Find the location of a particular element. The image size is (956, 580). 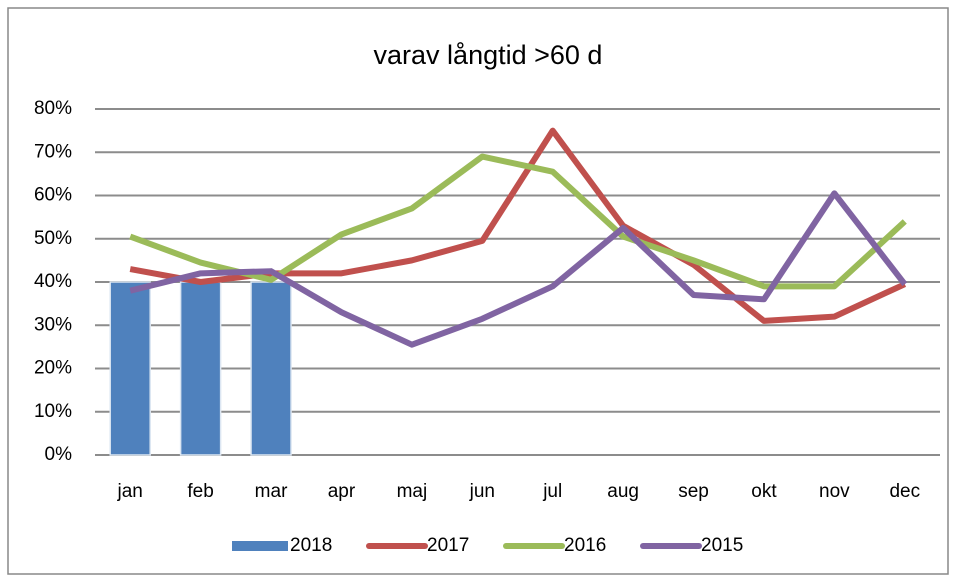

legend-label: 2018 is located at coordinates (311, 545).